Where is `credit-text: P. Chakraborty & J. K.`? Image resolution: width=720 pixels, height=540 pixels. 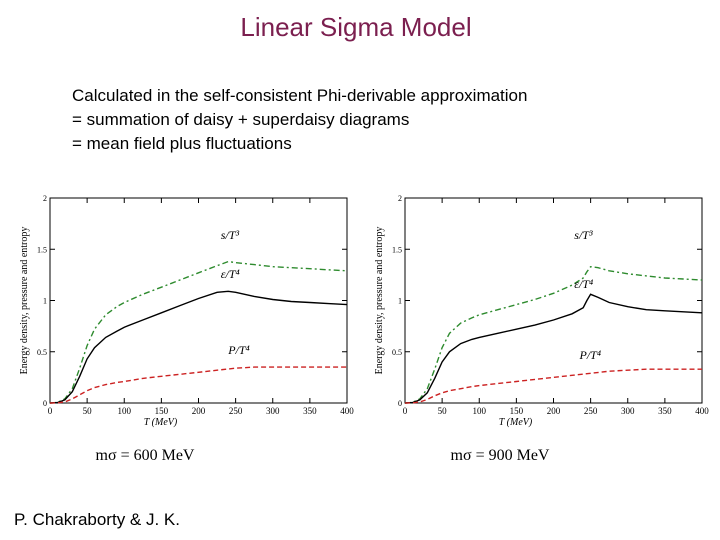
credit-text: P. Chakraborty & J. K. is located at coordinates (97, 519).